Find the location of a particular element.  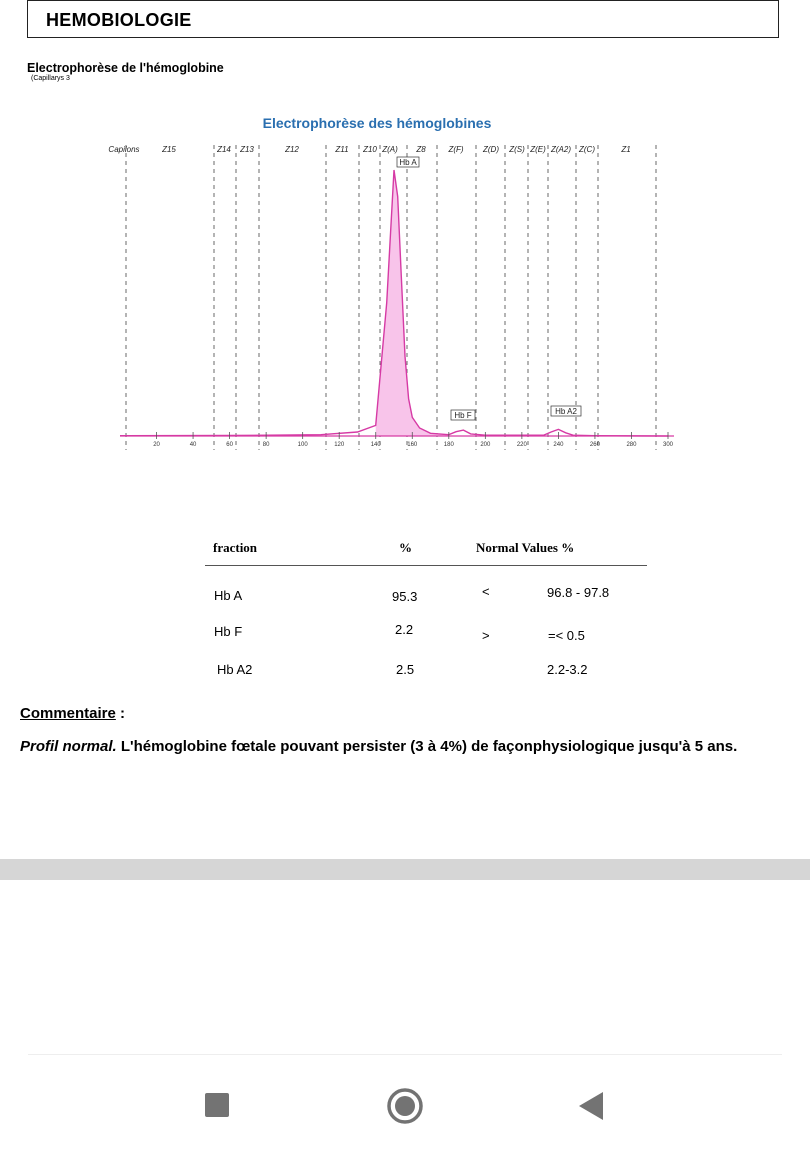

row-name-hb-a: Hb A is located at coordinates (228, 595).